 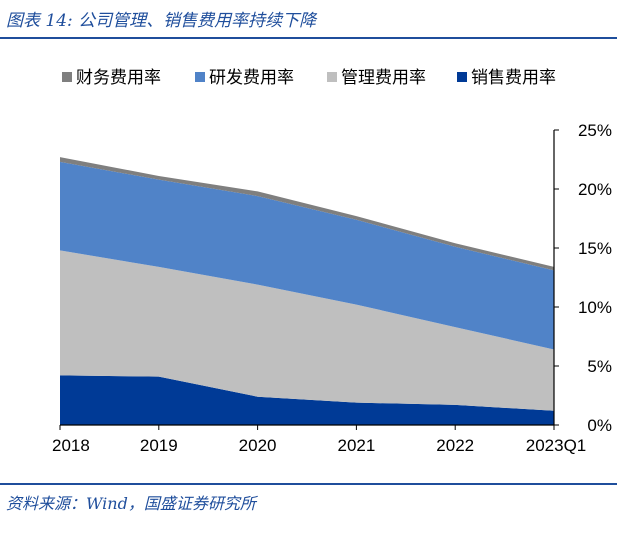 What do you see at coordinates (356, 445) in the screenshot?
I see `x-tick-label: 2021` at bounding box center [356, 445].